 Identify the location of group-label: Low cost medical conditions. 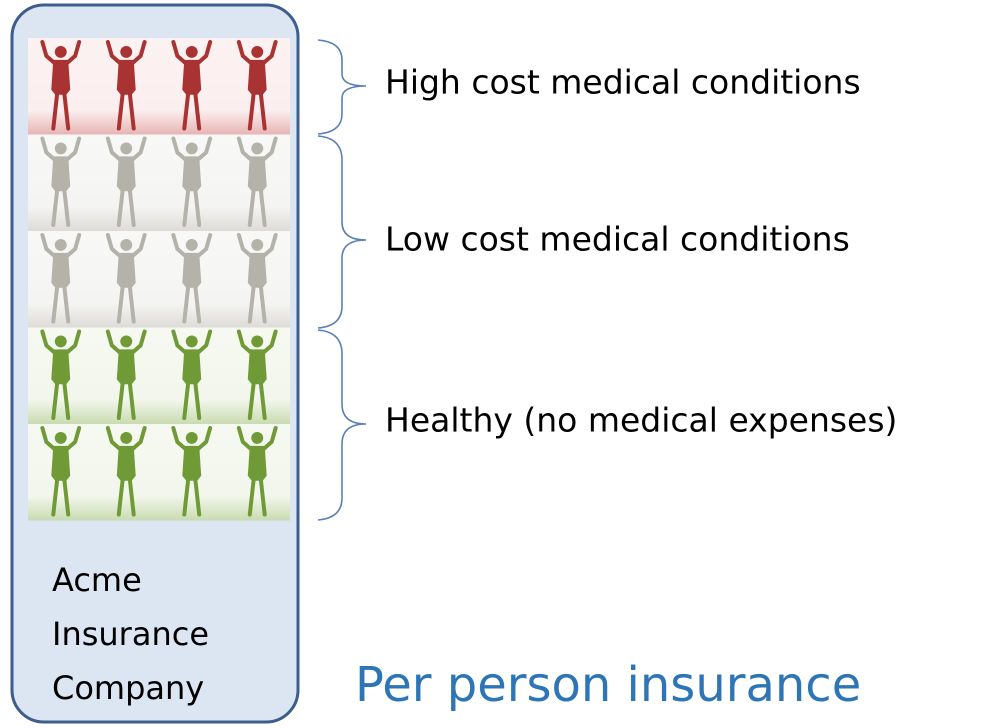
(617, 239).